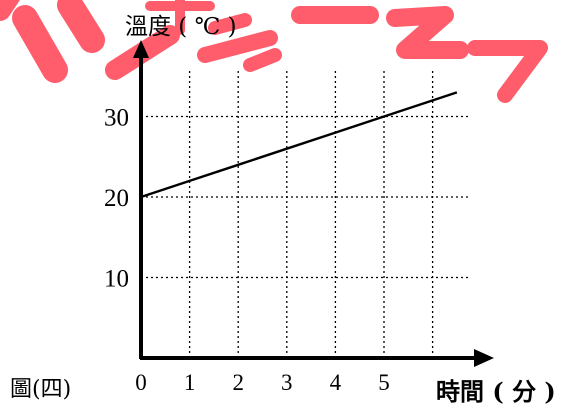  What do you see at coordinates (496, 391) in the screenshot?
I see `x-axis-label: 時間 ( 分 )` at bounding box center [496, 391].